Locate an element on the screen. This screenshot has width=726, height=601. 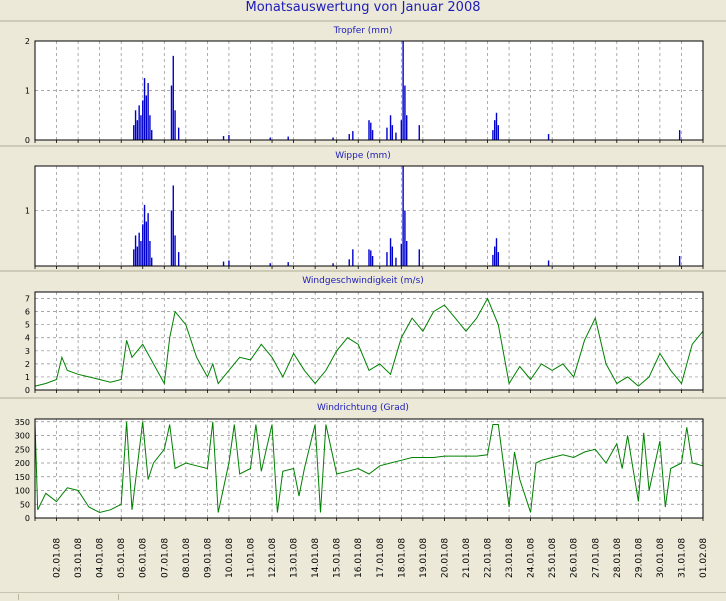
x-tick-label: 20.01.08 is located at coordinates (445, 558).